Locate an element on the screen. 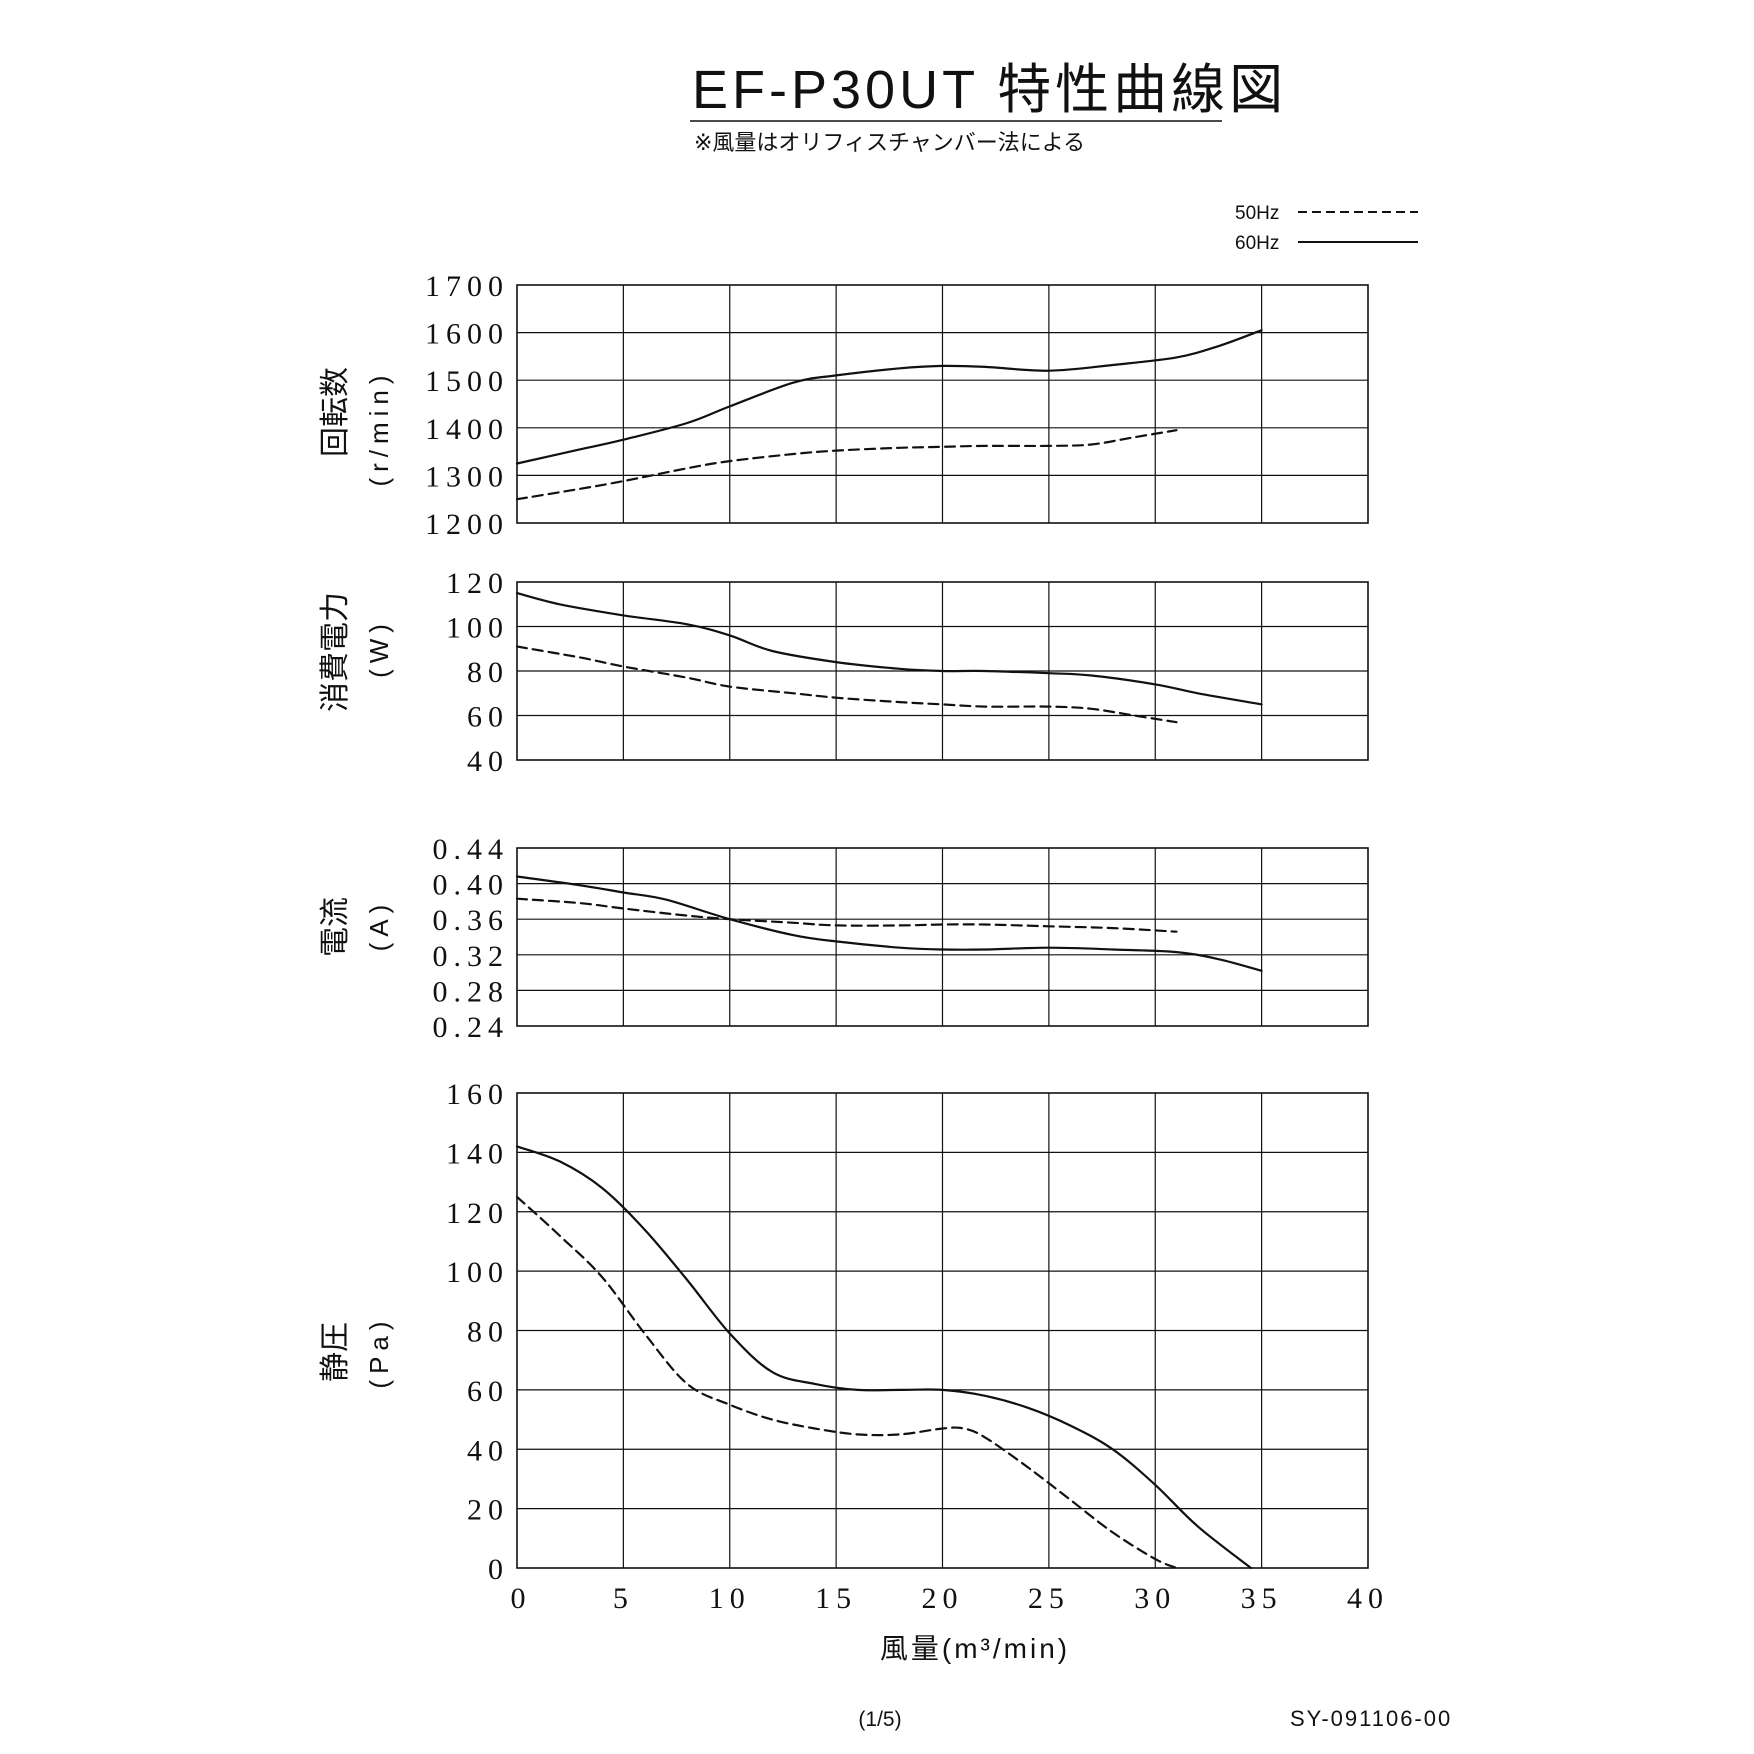 Image resolution: width=1754 pixels, height=1754 pixels. y-tick-label: 0 is located at coordinates (498, 1569).